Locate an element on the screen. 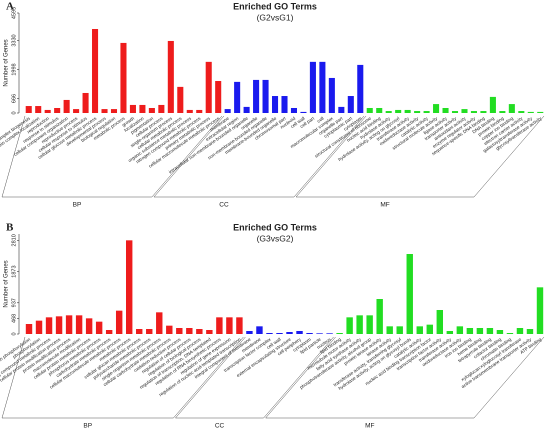 This screenshot has height=445, width=550. panel-label: A is located at coordinates (10, 7).